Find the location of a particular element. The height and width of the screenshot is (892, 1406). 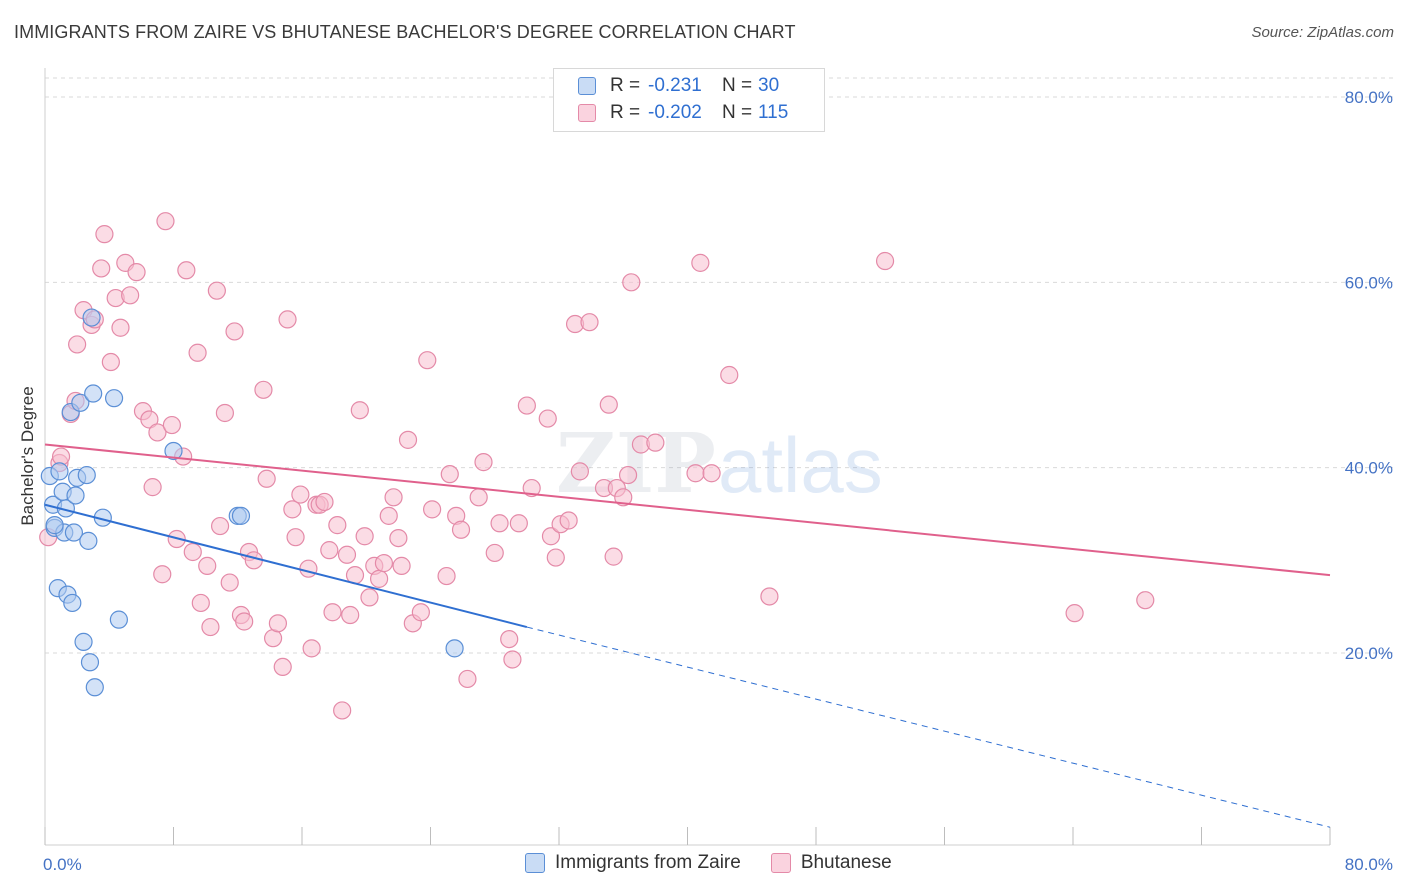

x-tick-label: 0.0% is located at coordinates (62, 864).